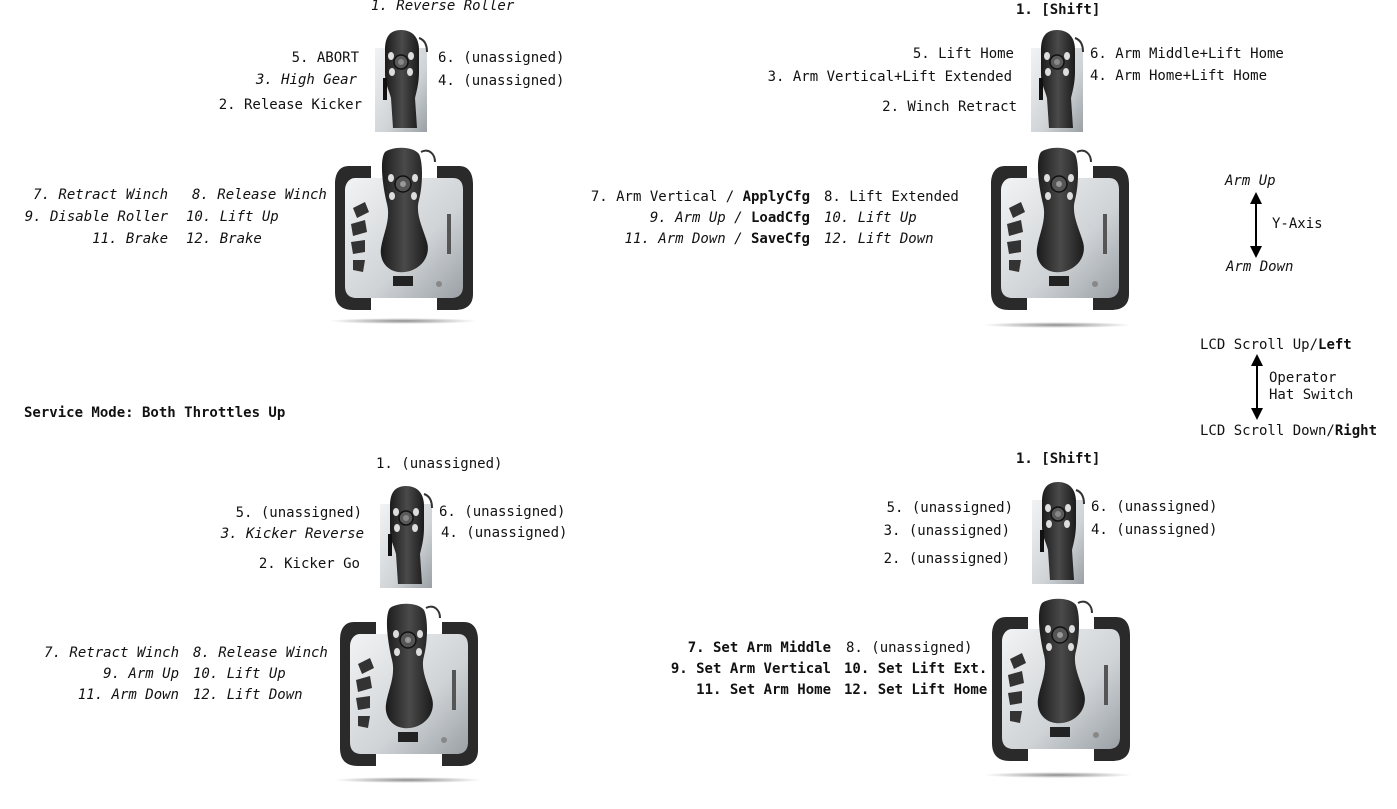 The width and height of the screenshot is (1397, 809). I want to click on q3-button-3-label: 3. Kicker Reverse, so click(292, 534).